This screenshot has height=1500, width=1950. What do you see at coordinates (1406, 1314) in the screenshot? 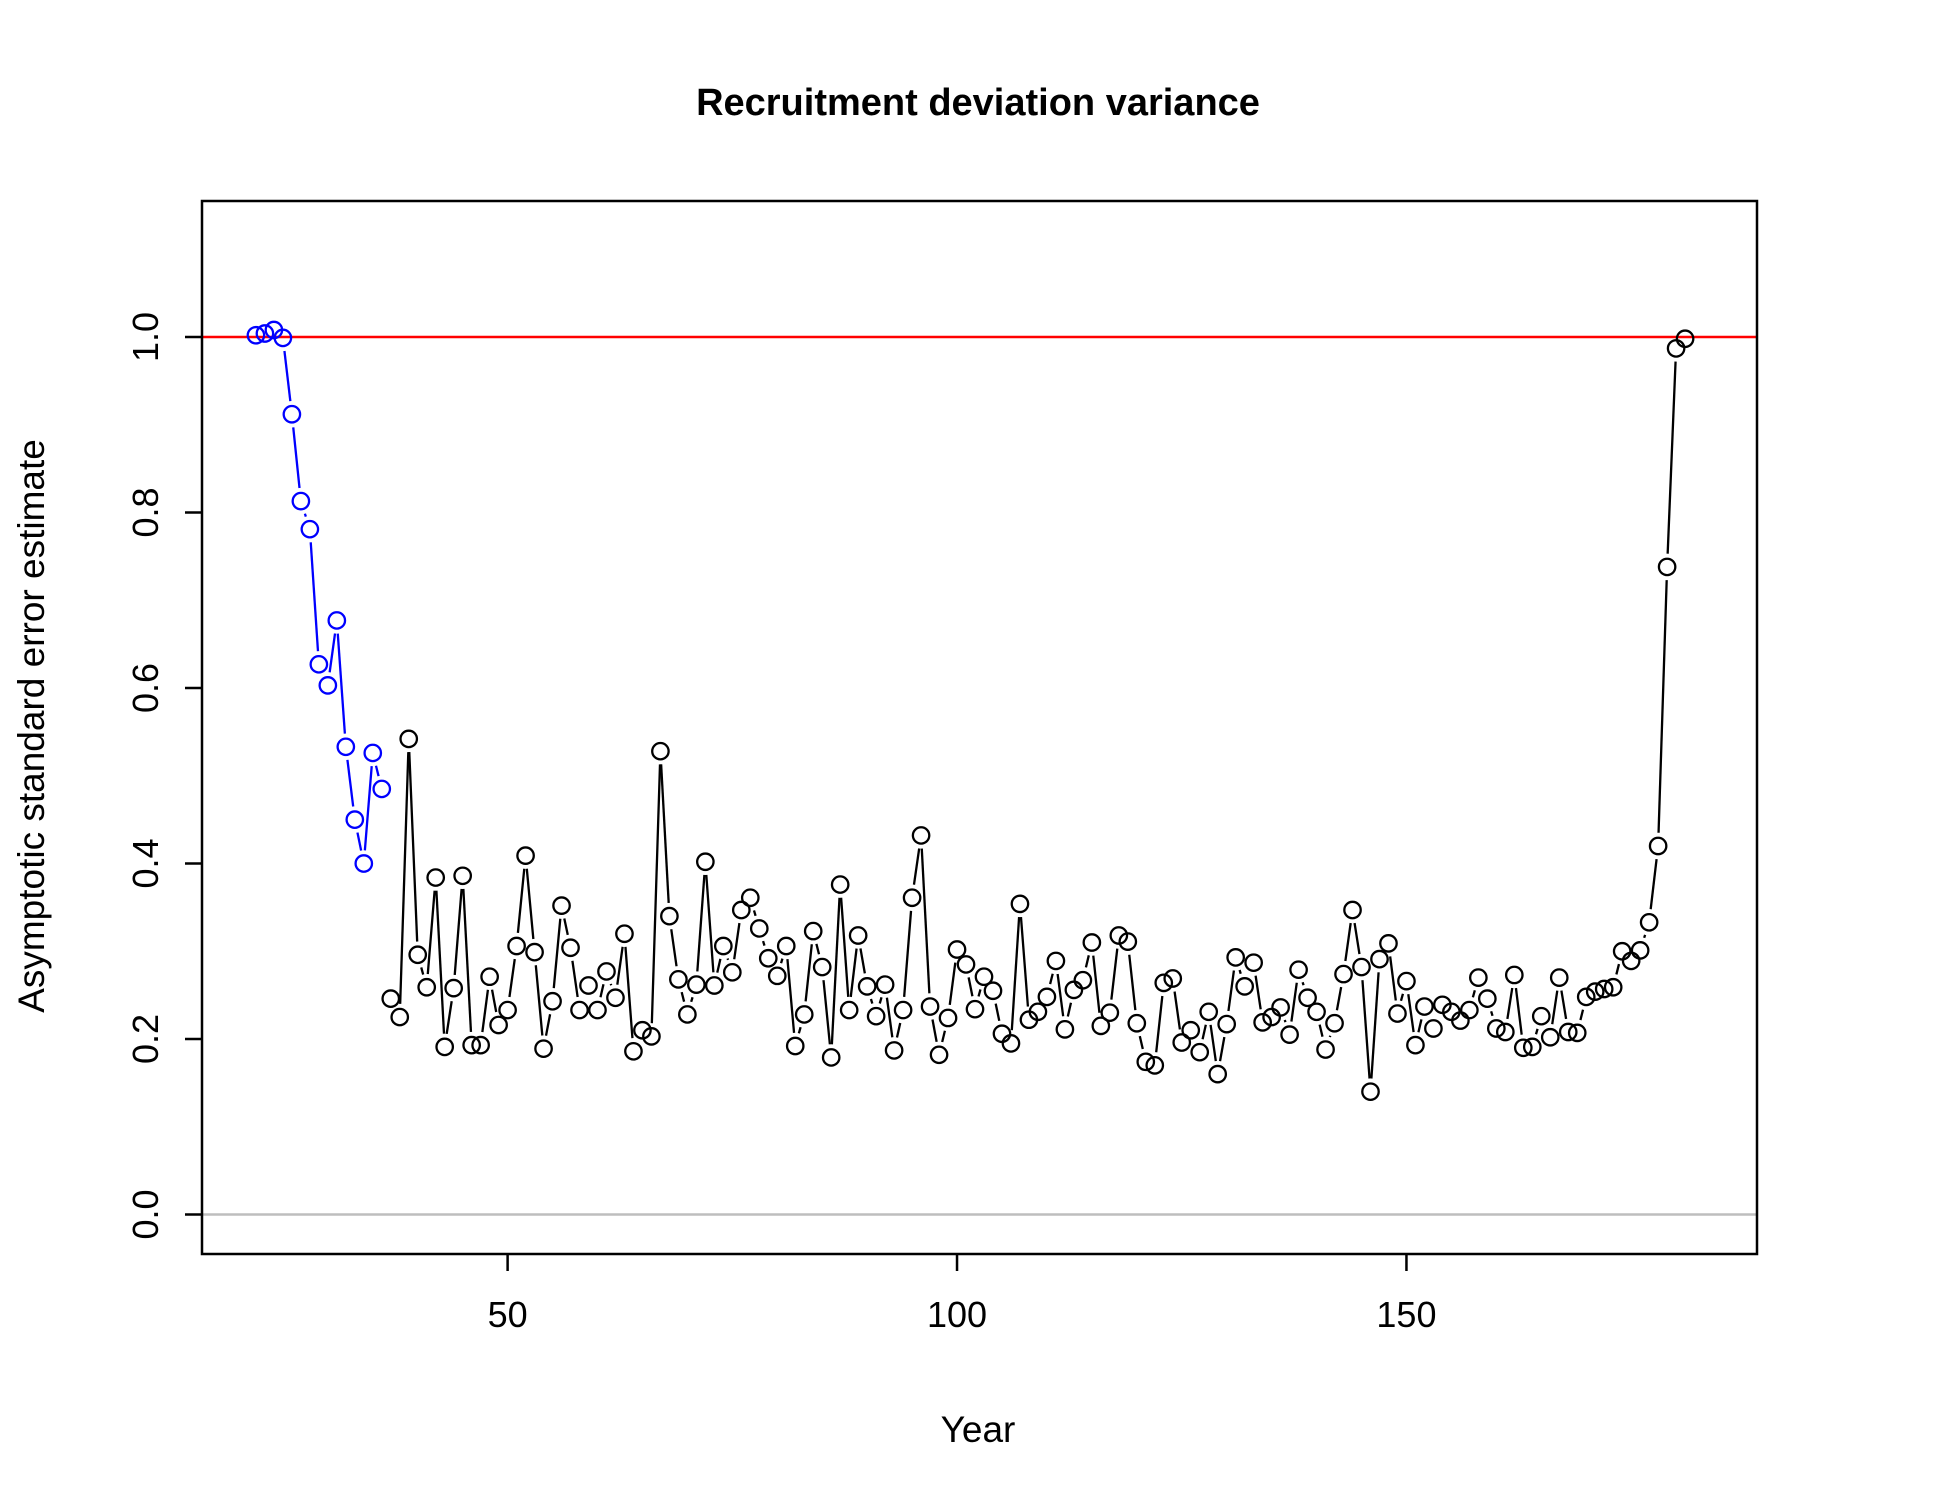
I see `x-tick-label: 150` at bounding box center [1406, 1314].